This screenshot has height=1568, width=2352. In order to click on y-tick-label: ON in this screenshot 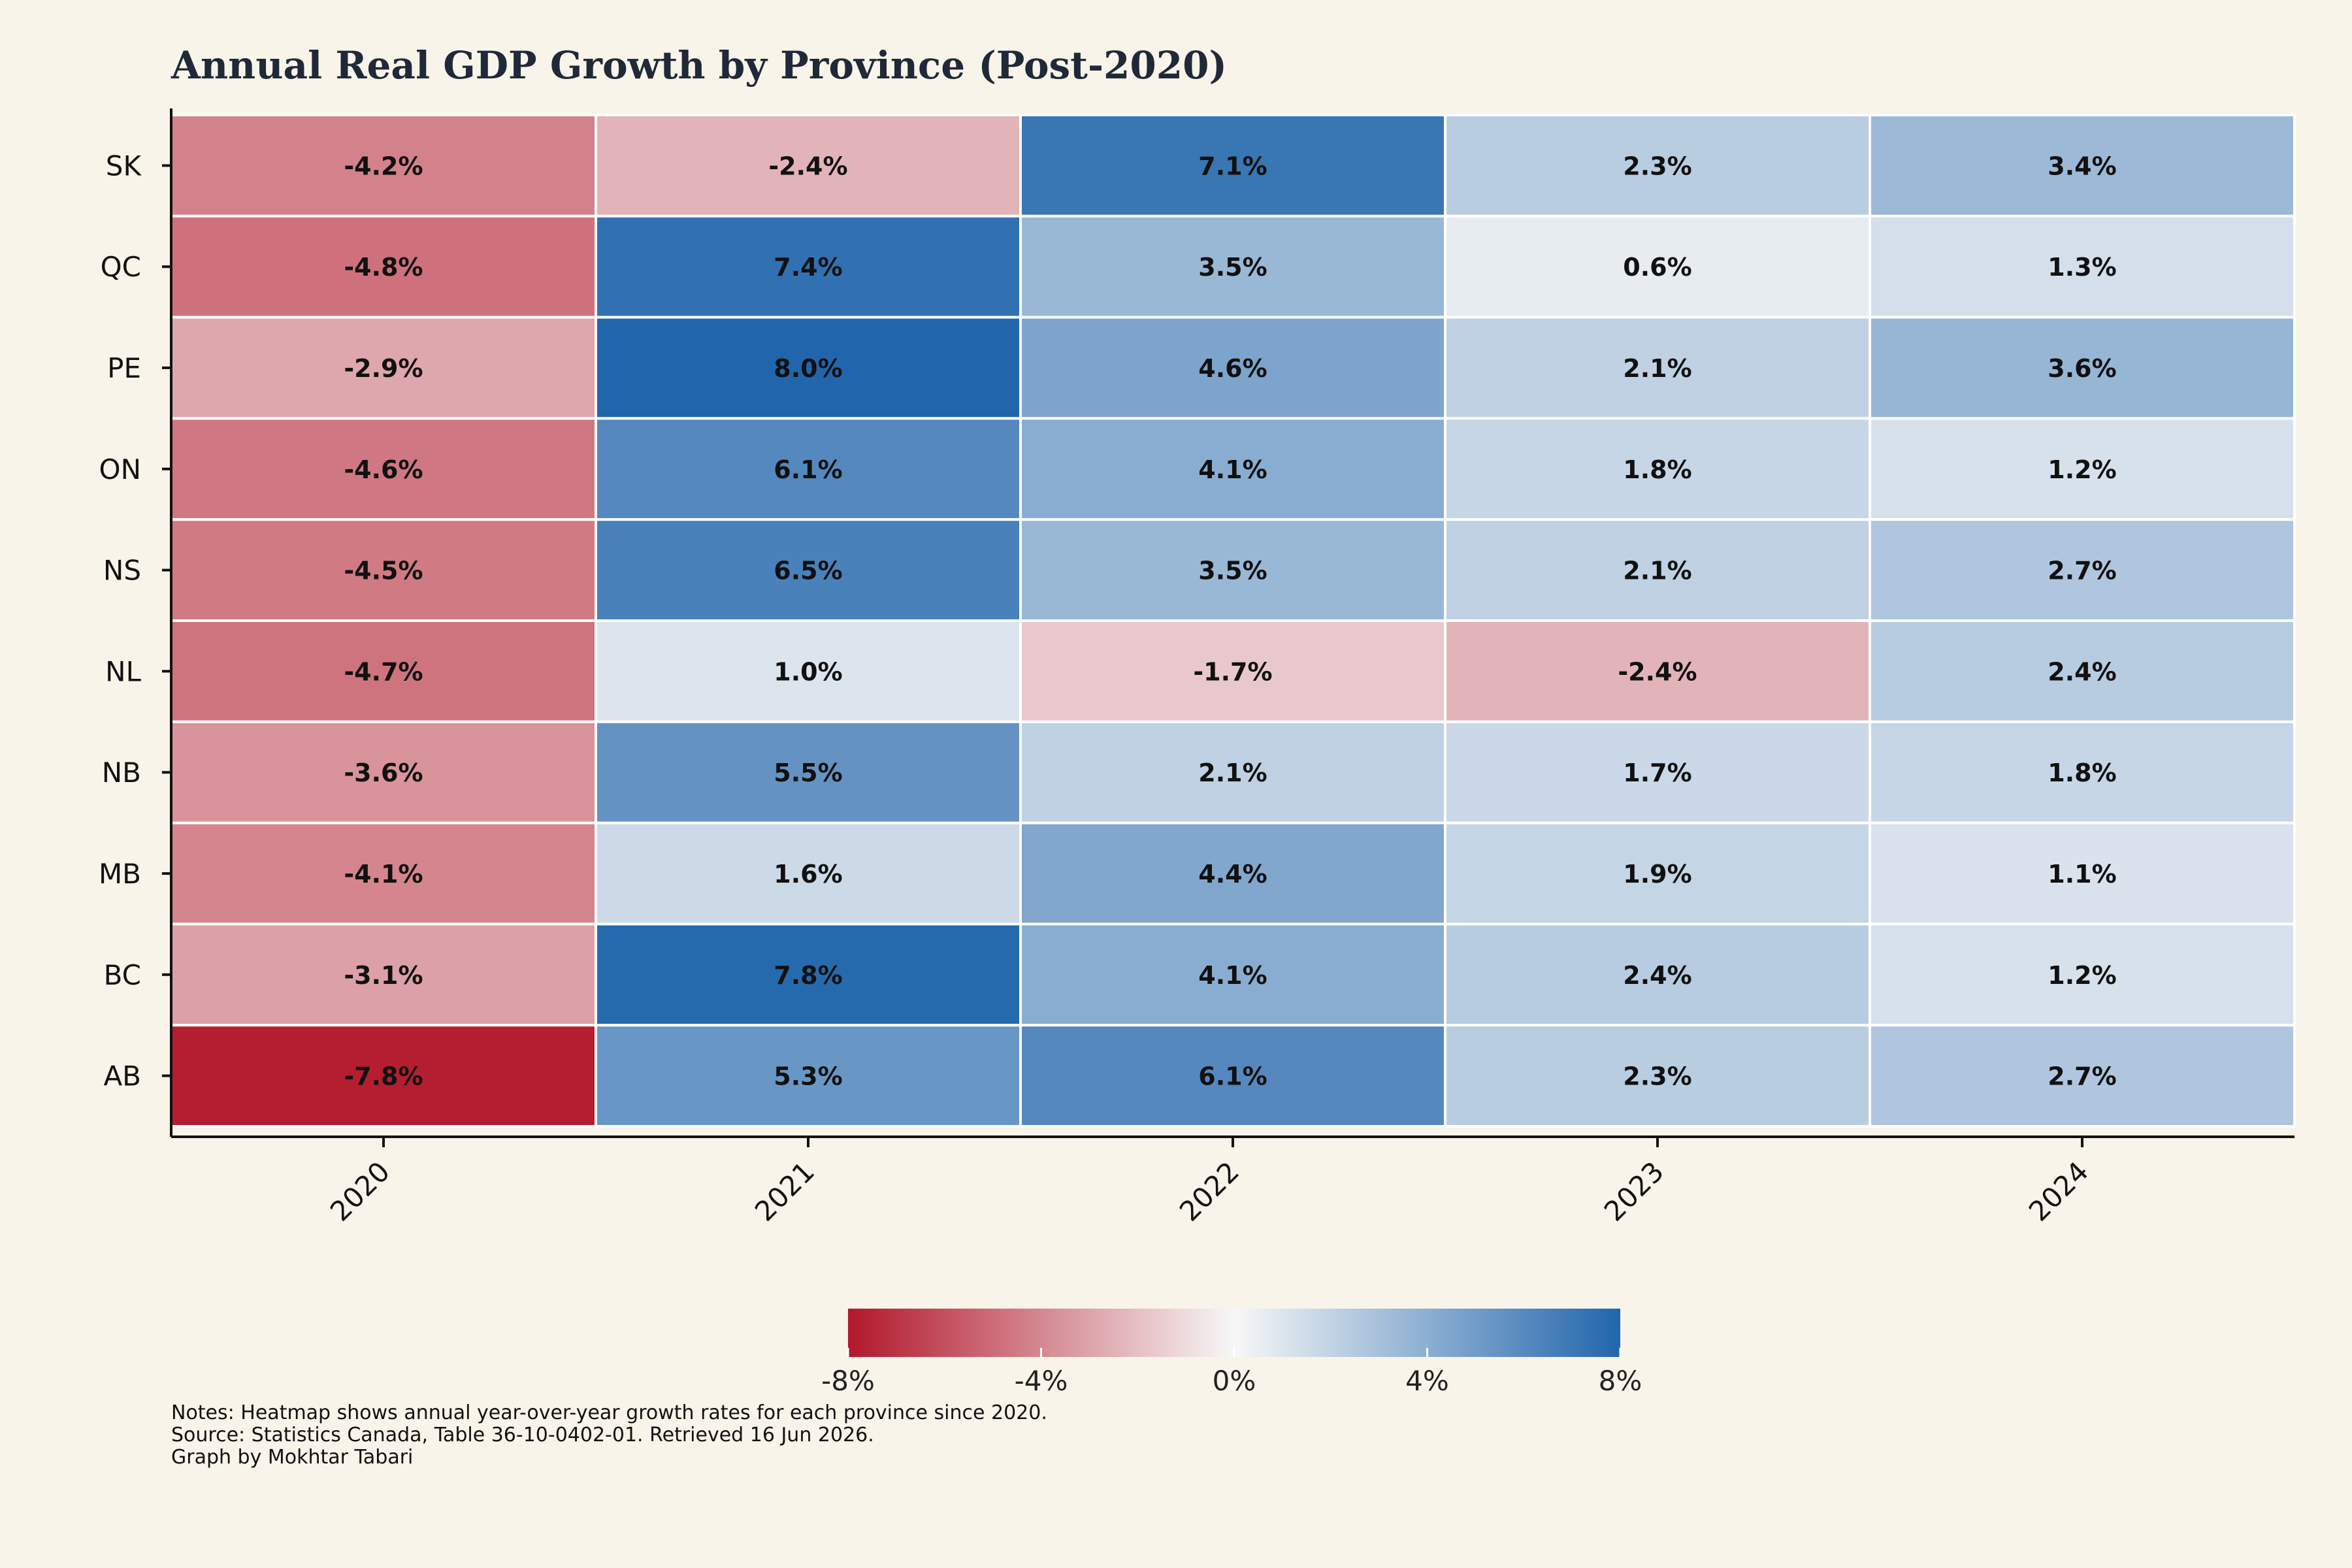, I will do `click(120, 469)`.